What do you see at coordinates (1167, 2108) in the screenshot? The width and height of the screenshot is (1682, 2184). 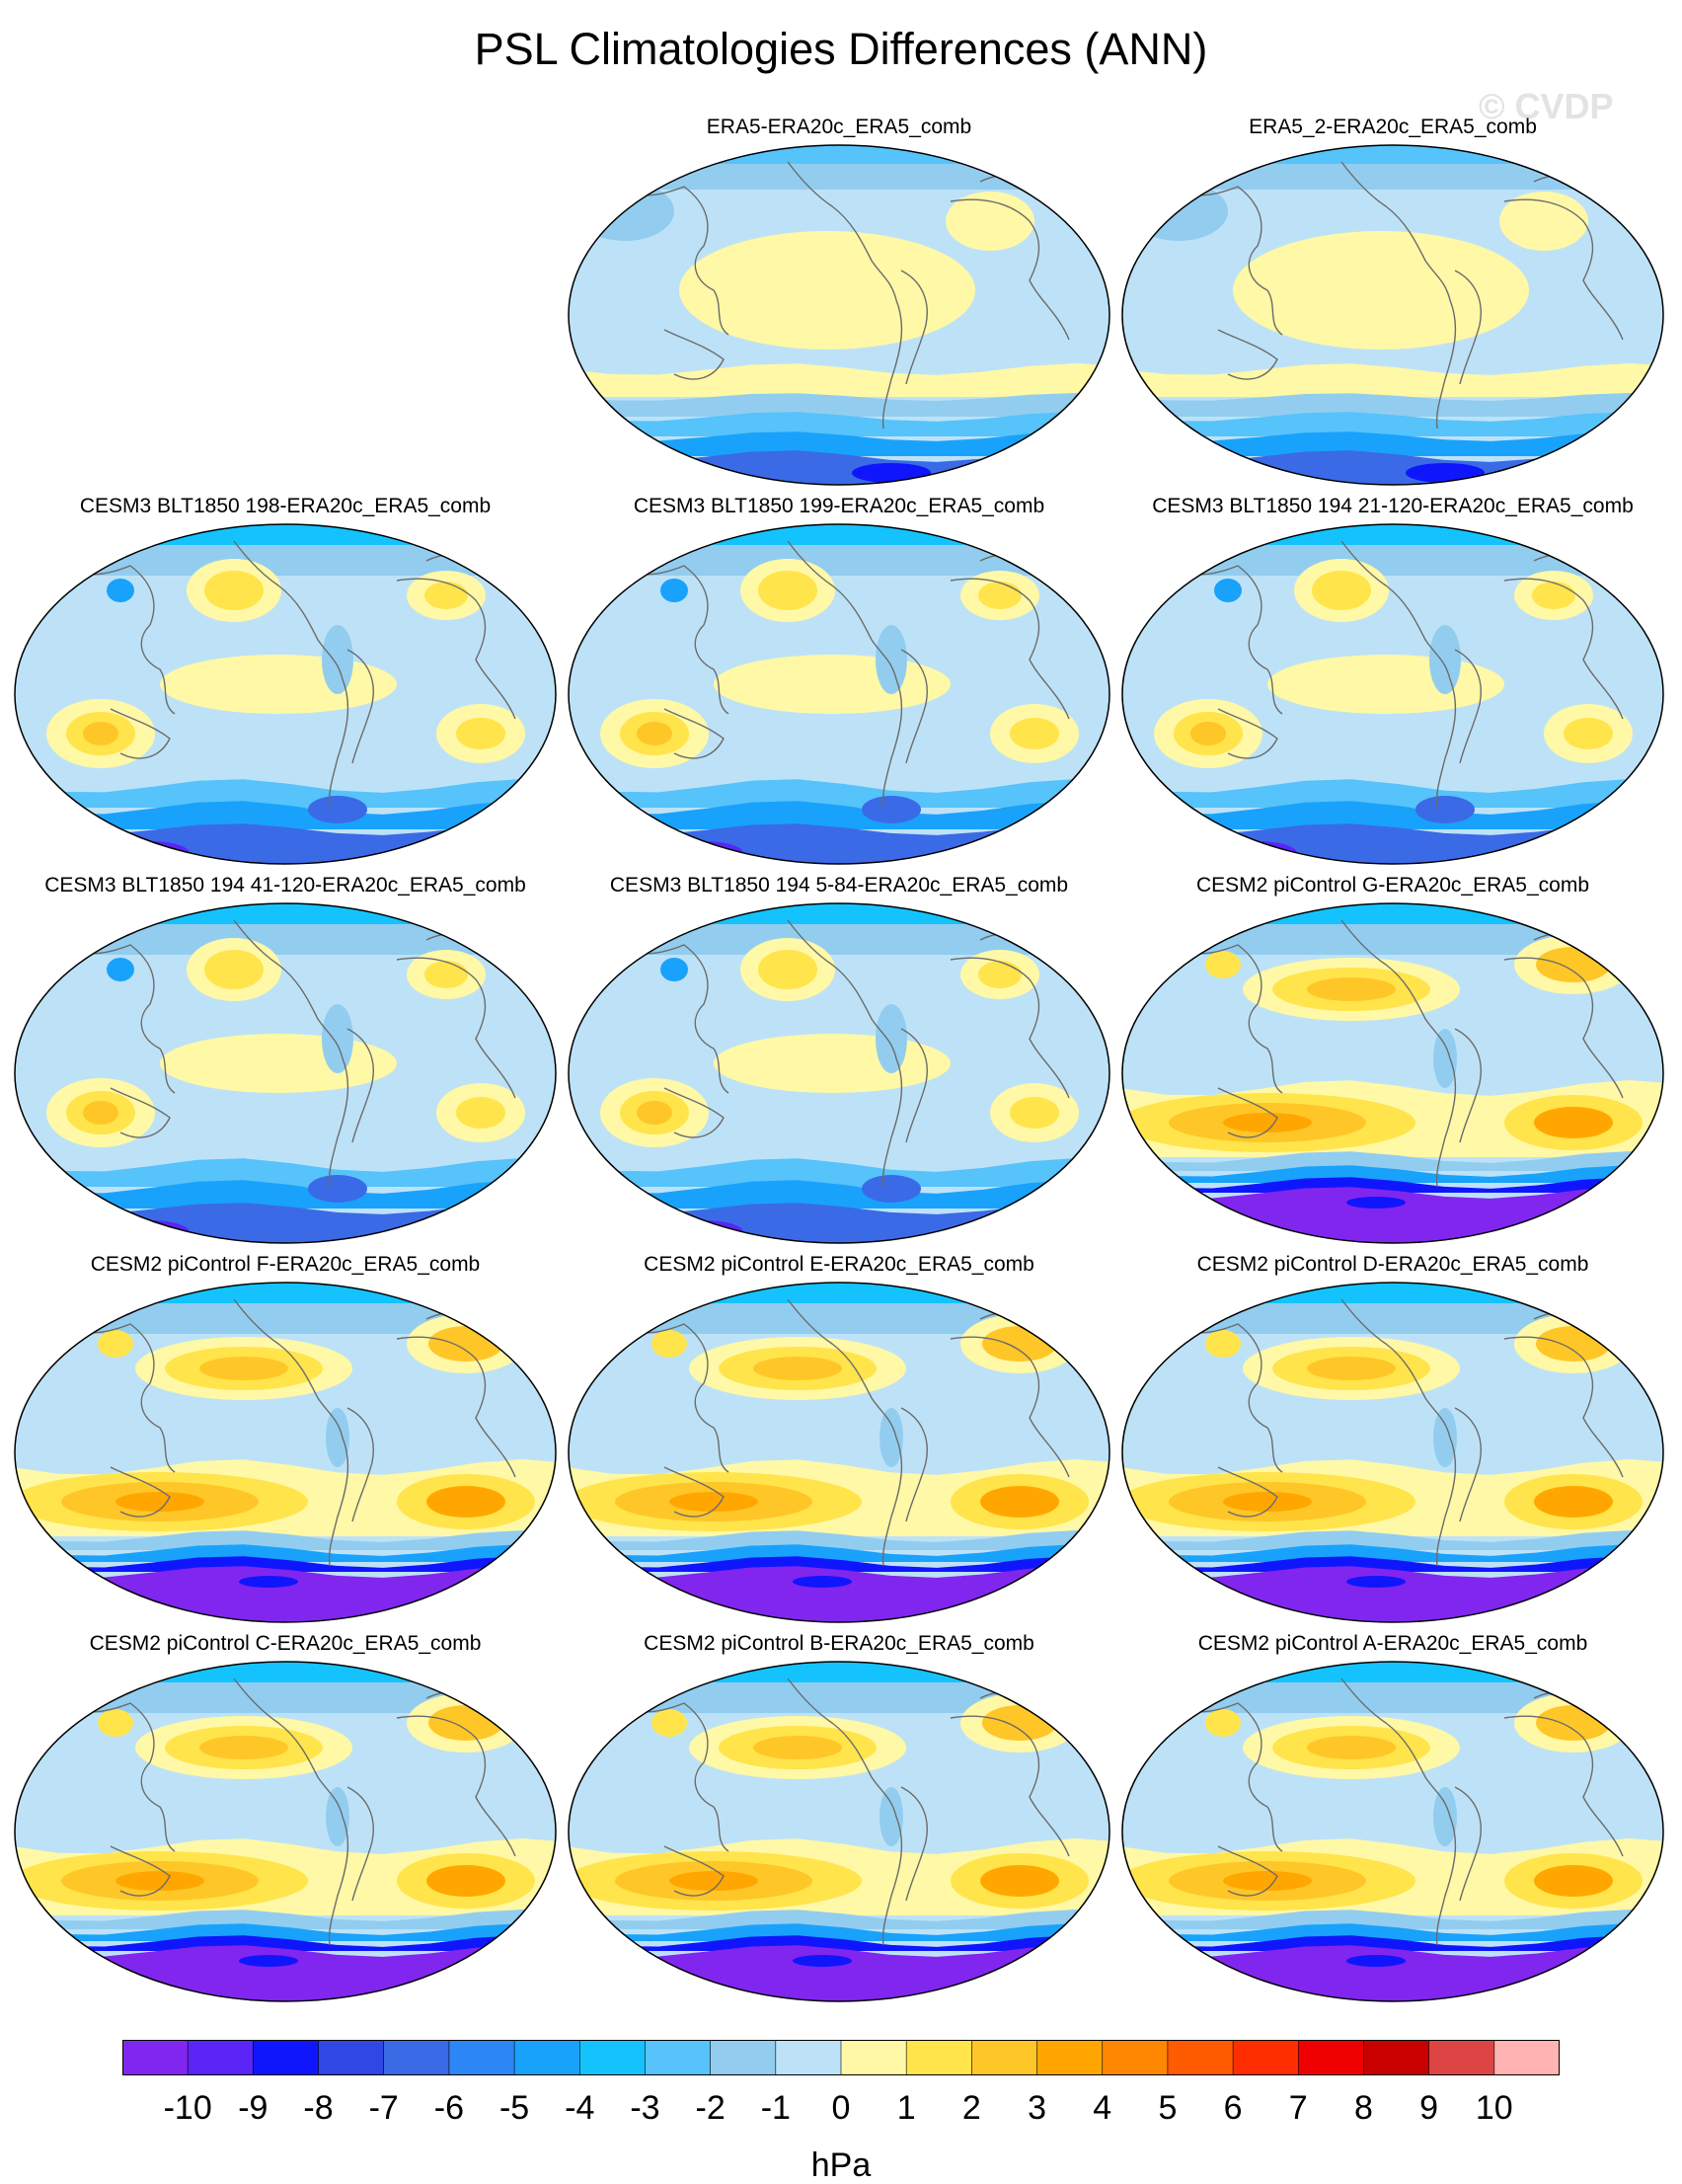 I see `colorbar-label: 5` at bounding box center [1167, 2108].